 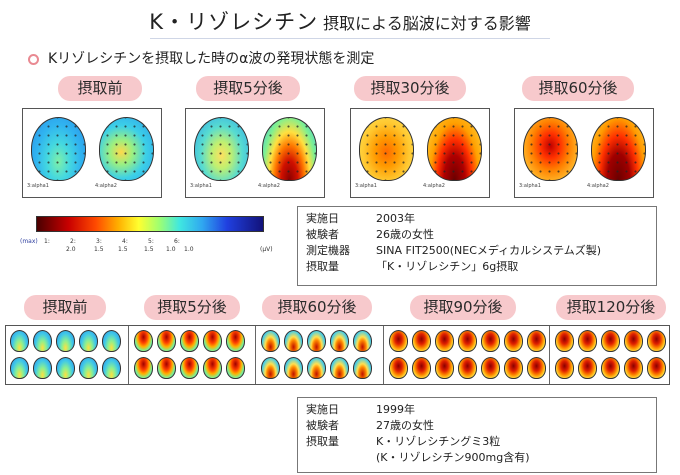 What do you see at coordinates (405, 425) in the screenshot?
I see `info-value: 27歳の女性` at bounding box center [405, 425].